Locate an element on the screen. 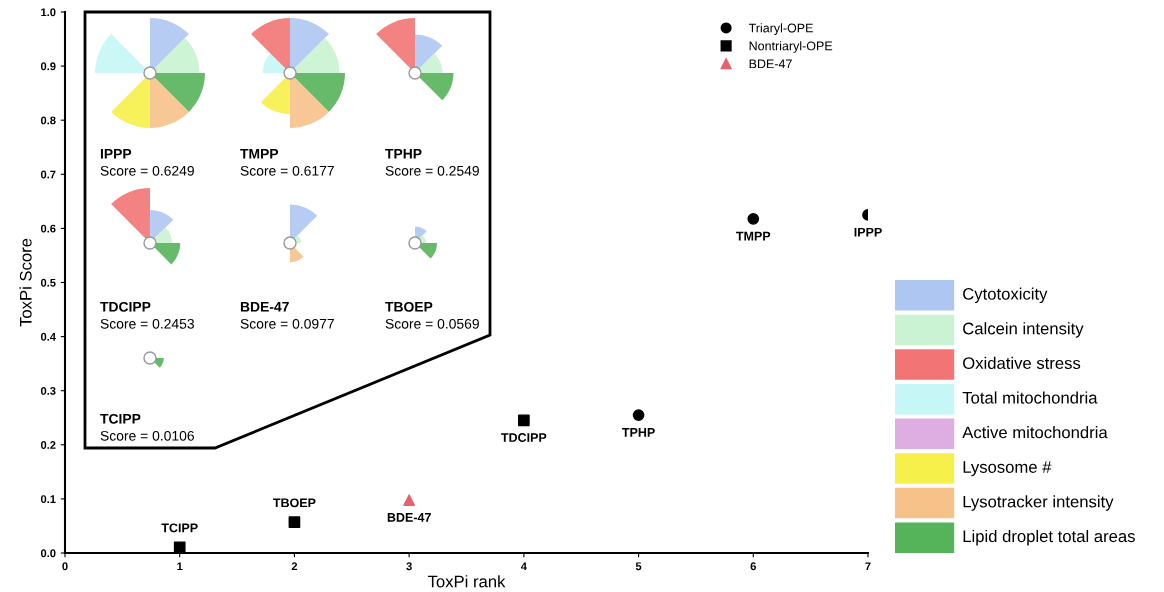 This screenshot has width=1164, height=592. y-tick-label: 1.0 is located at coordinates (48, 12).